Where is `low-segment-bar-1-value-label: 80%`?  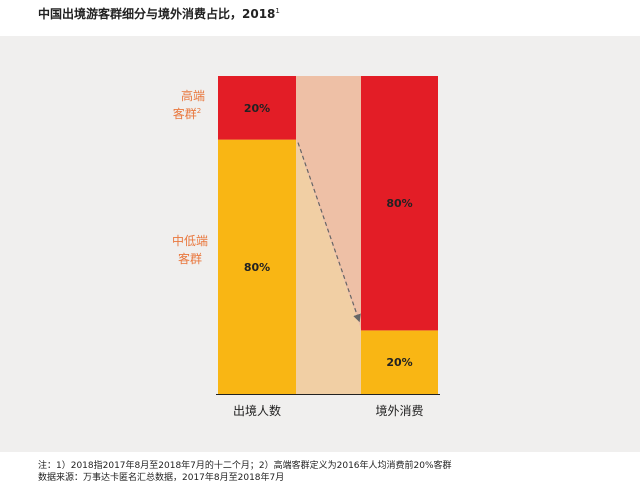 low-segment-bar-1-value-label: 80% is located at coordinates (257, 267).